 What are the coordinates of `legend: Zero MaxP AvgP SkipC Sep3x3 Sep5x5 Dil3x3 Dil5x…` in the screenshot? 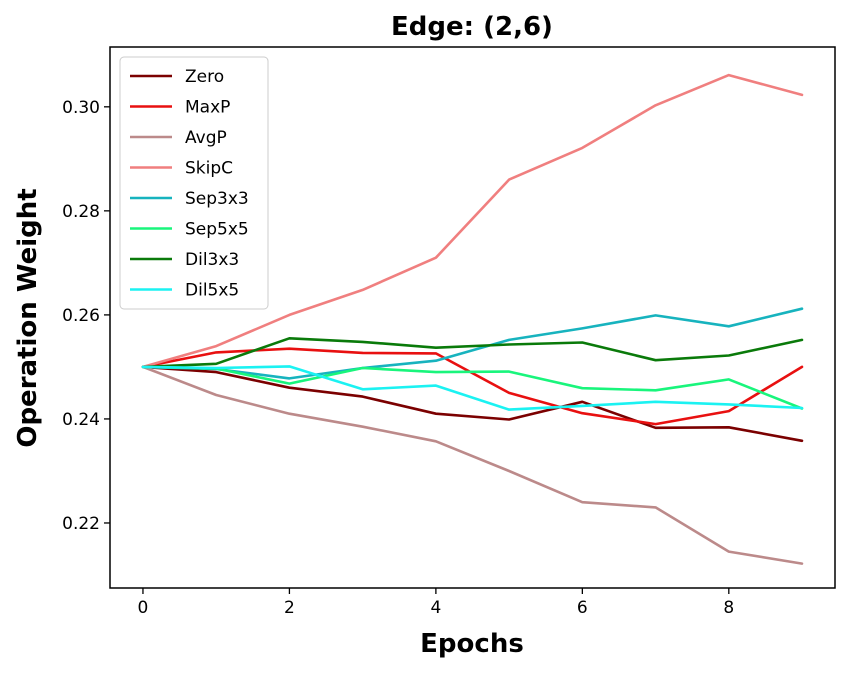 It's located at (194, 183).